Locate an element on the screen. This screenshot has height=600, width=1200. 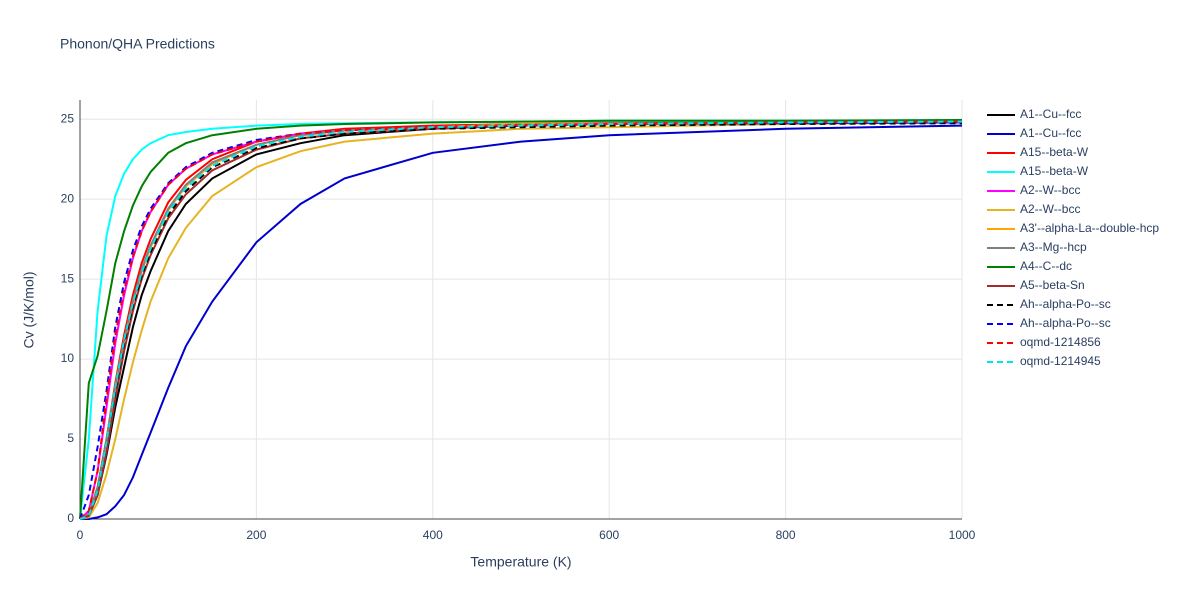
legend-label: A3'--alpha-La--double-hcp is located at coordinates (1089, 228).